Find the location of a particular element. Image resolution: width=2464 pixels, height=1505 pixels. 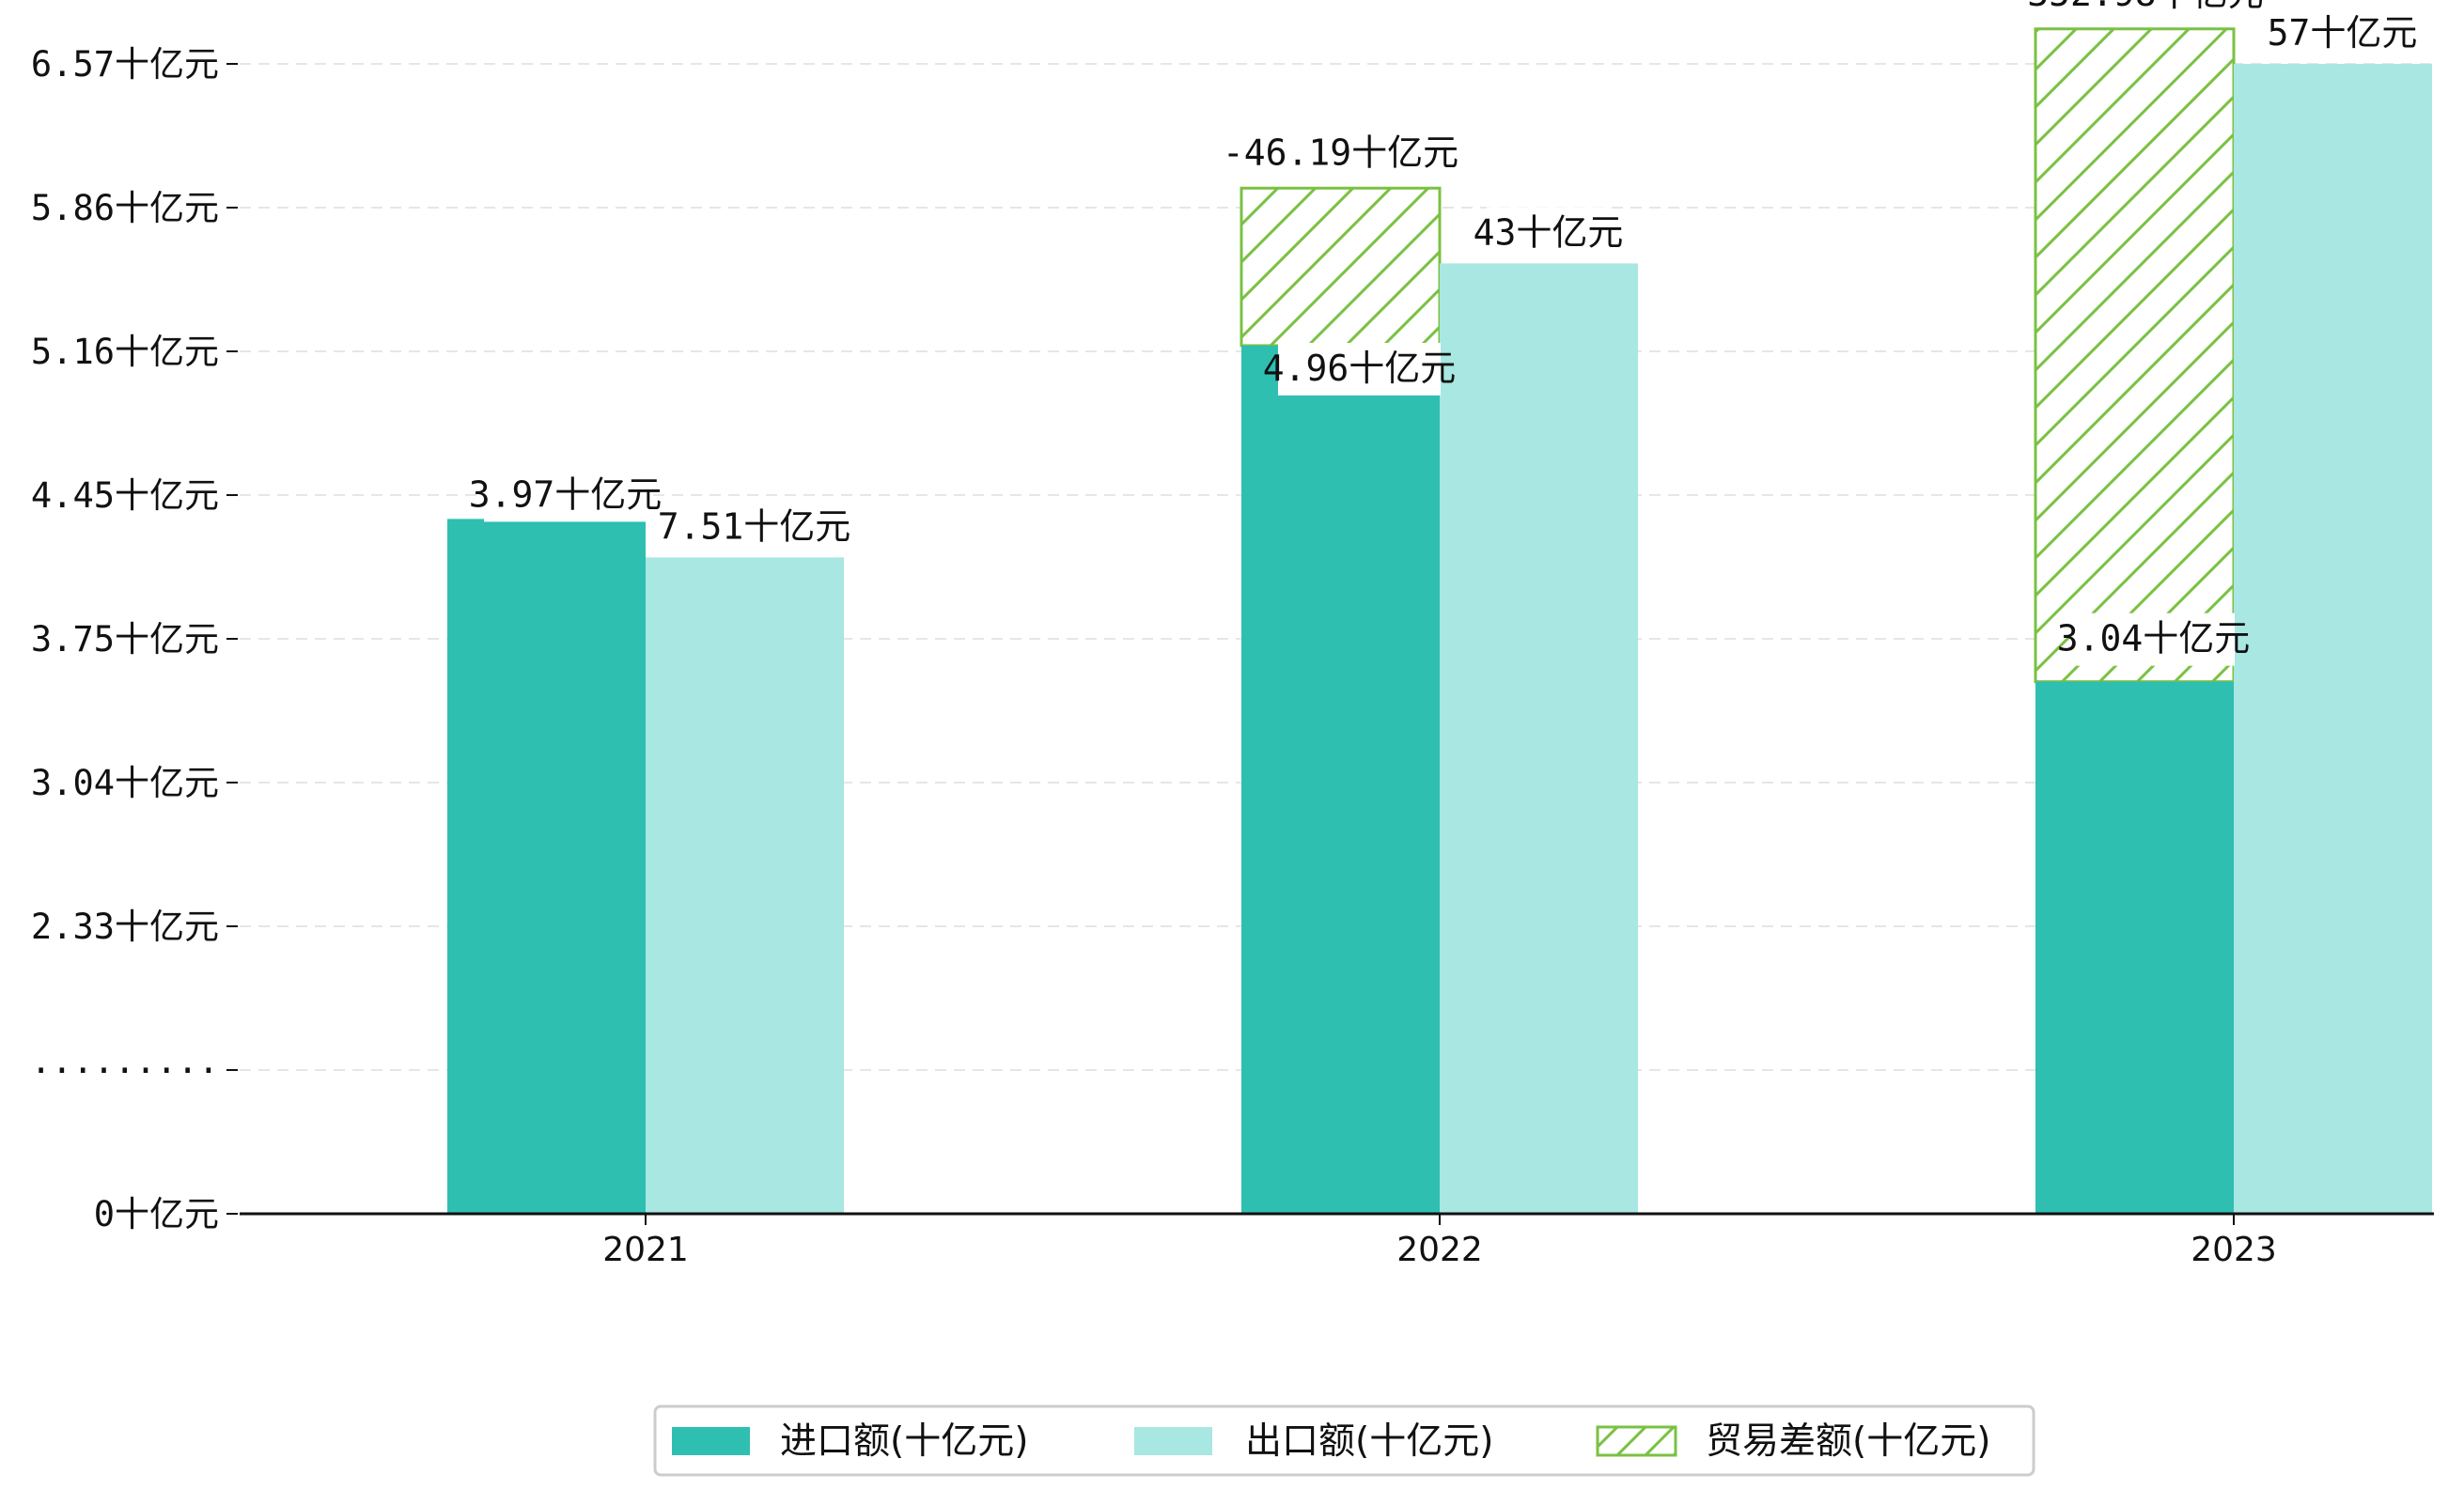

import-value-label: 3.97十亿元 is located at coordinates (566, 494).